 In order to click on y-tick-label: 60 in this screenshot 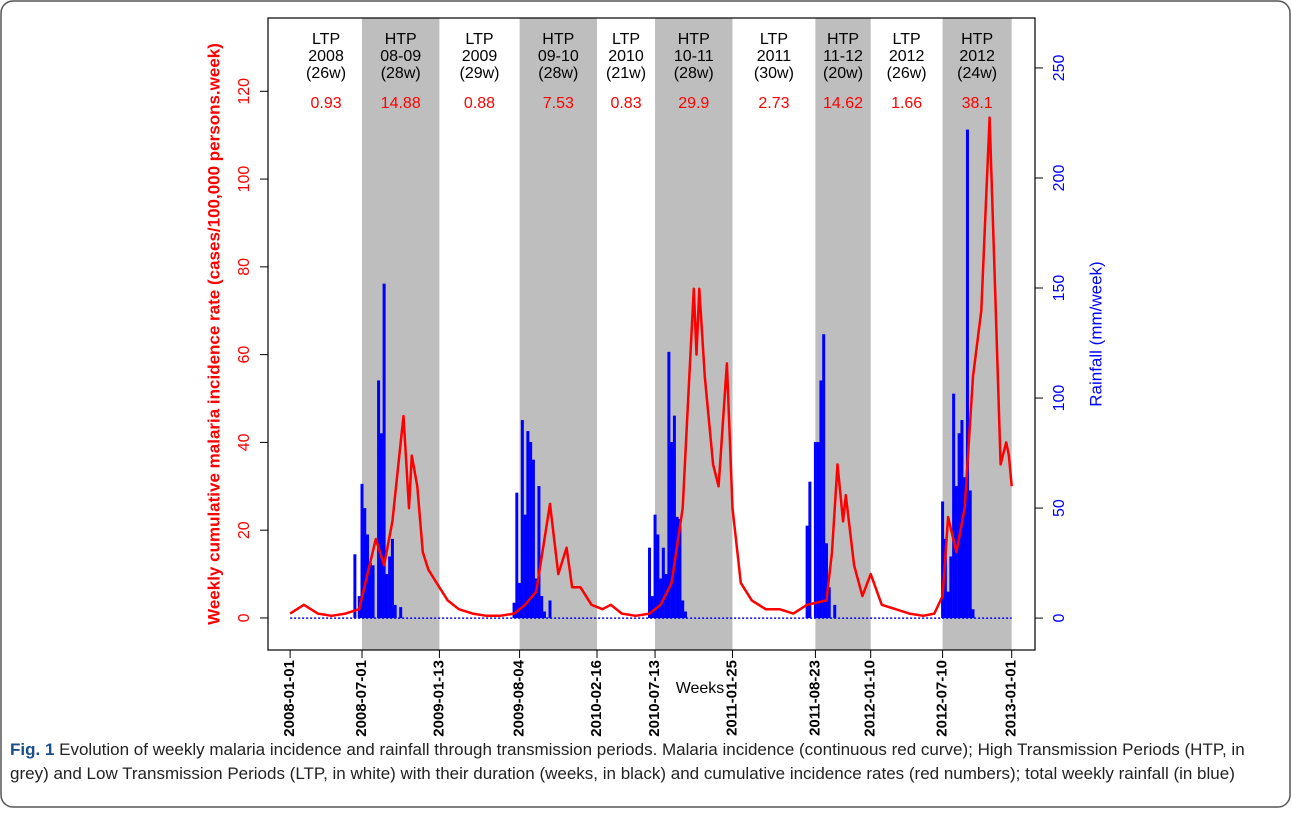, I will do `click(244, 355)`.